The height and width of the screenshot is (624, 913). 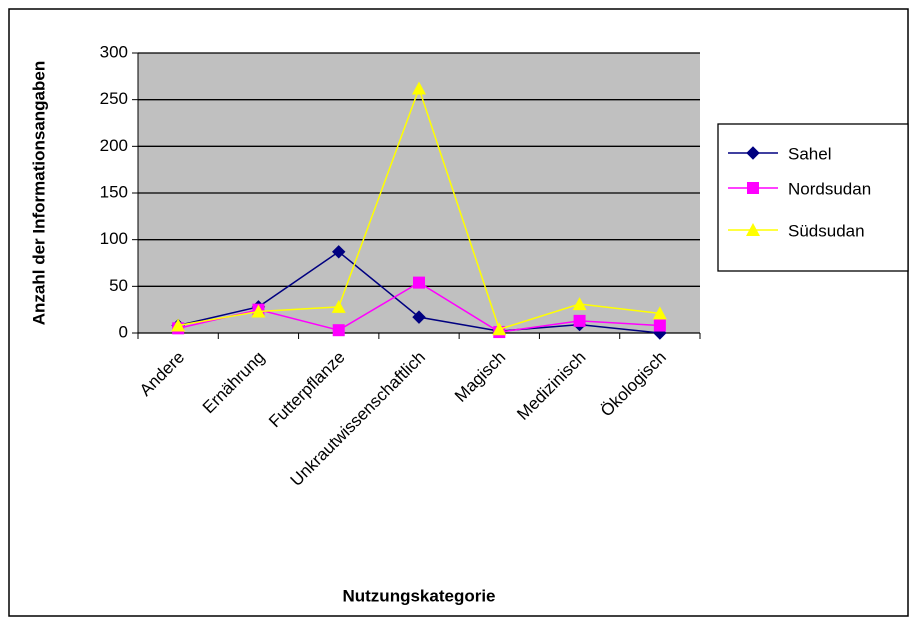 What do you see at coordinates (418, 595) in the screenshot?
I see `x-axis-title: Nutzungskategorie` at bounding box center [418, 595].